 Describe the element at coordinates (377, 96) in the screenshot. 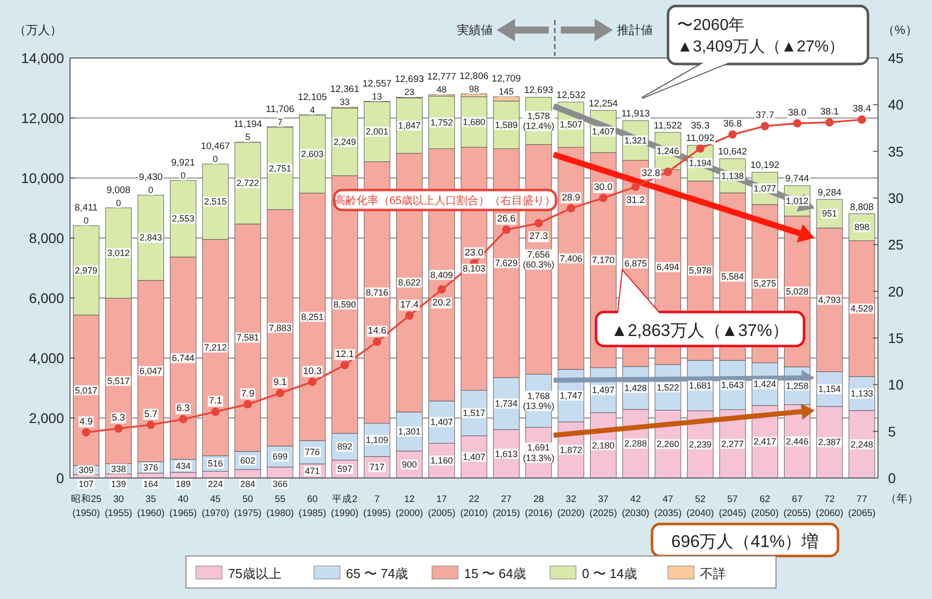

I see `data-label: 13` at that location.